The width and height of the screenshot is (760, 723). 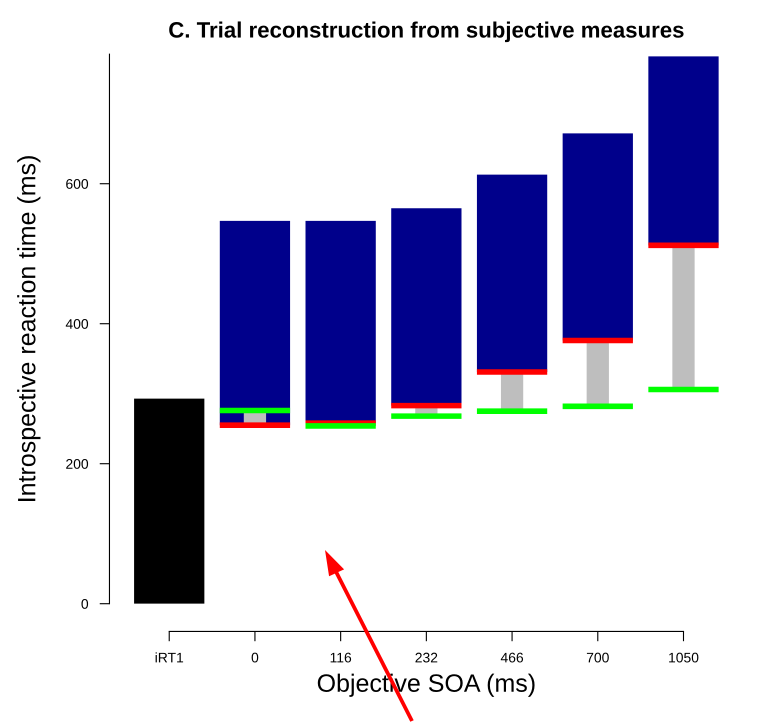 I want to click on x-tick-label: 1050, so click(x=683, y=657).